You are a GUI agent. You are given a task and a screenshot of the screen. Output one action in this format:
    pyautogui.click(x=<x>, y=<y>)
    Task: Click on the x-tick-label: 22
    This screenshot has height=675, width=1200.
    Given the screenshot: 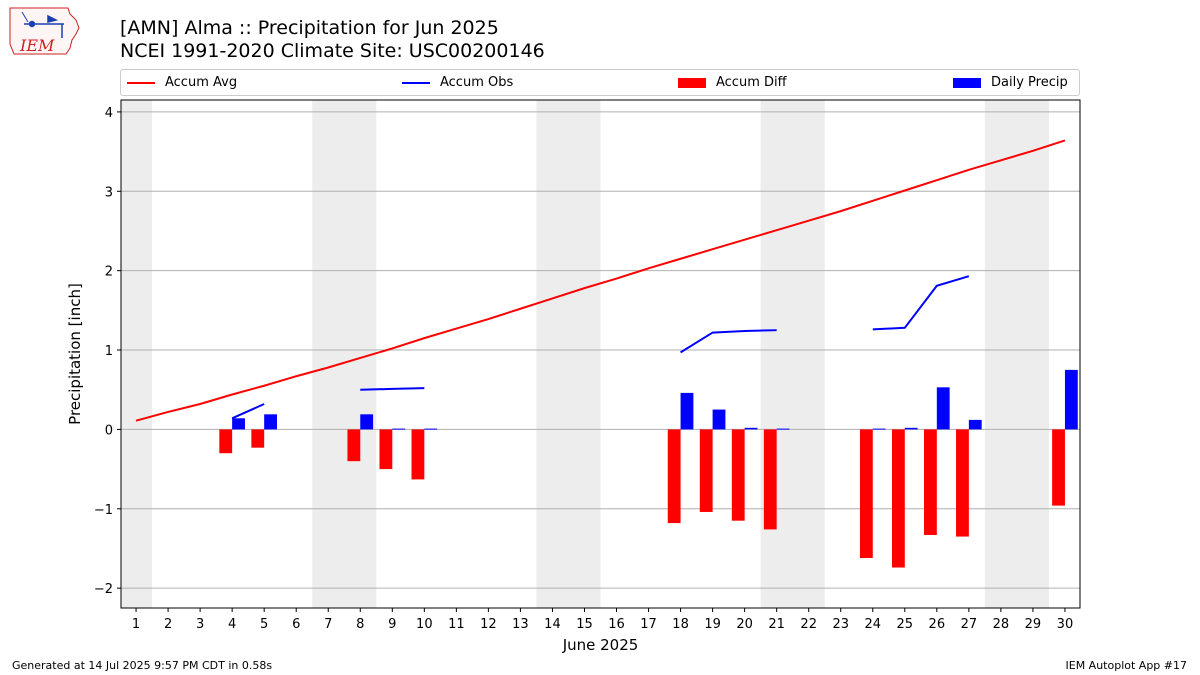 What is the action you would take?
    pyautogui.click(x=808, y=624)
    